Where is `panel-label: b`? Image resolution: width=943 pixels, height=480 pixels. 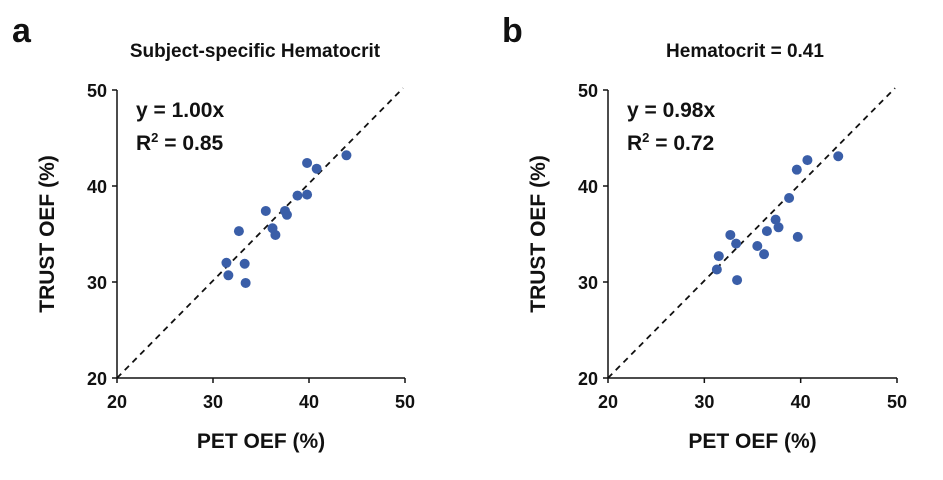 panel-label: b is located at coordinates (512, 31).